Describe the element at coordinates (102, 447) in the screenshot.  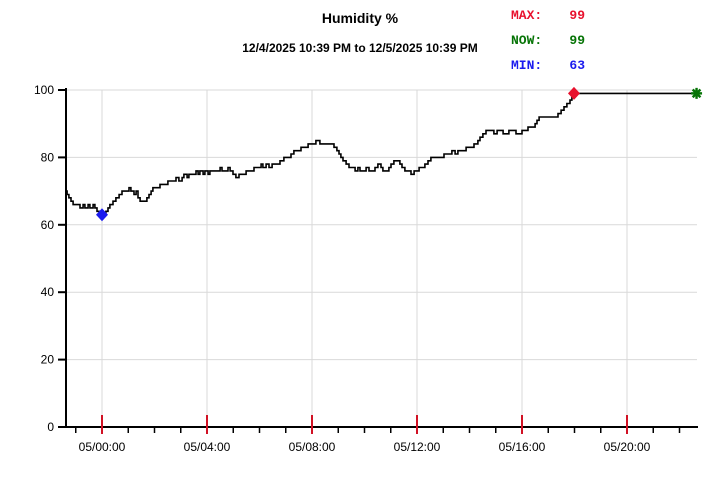
I see `x-tick-label: 05/00:00` at that location.